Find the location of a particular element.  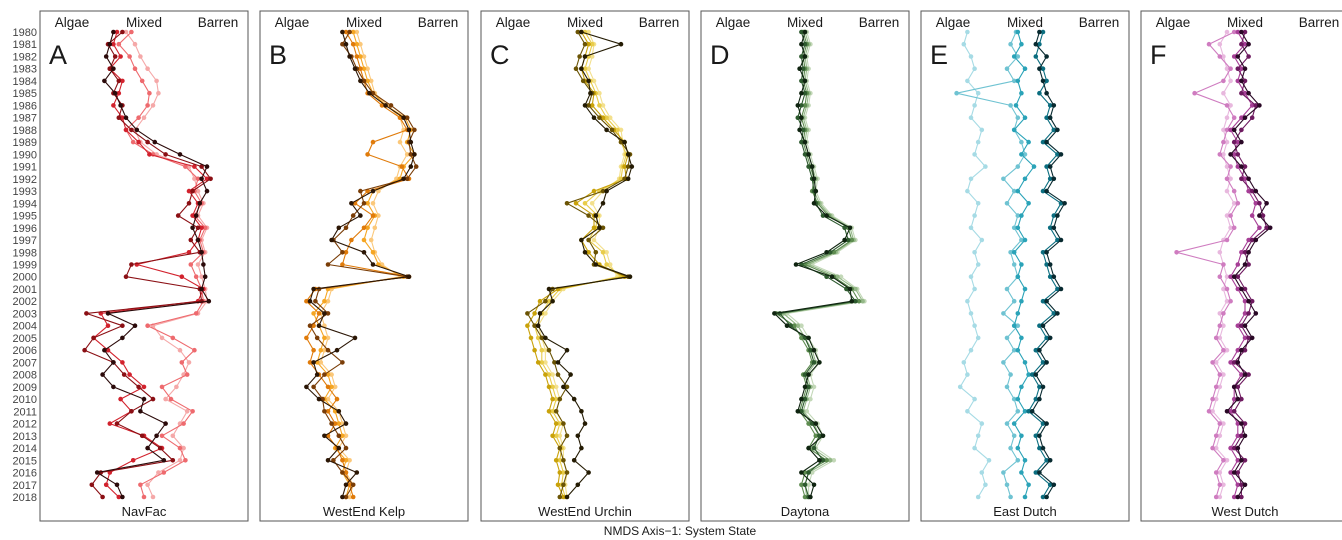

panel-f: Algae Mixed Barren F West Dutch is located at coordinates (1241, 266).